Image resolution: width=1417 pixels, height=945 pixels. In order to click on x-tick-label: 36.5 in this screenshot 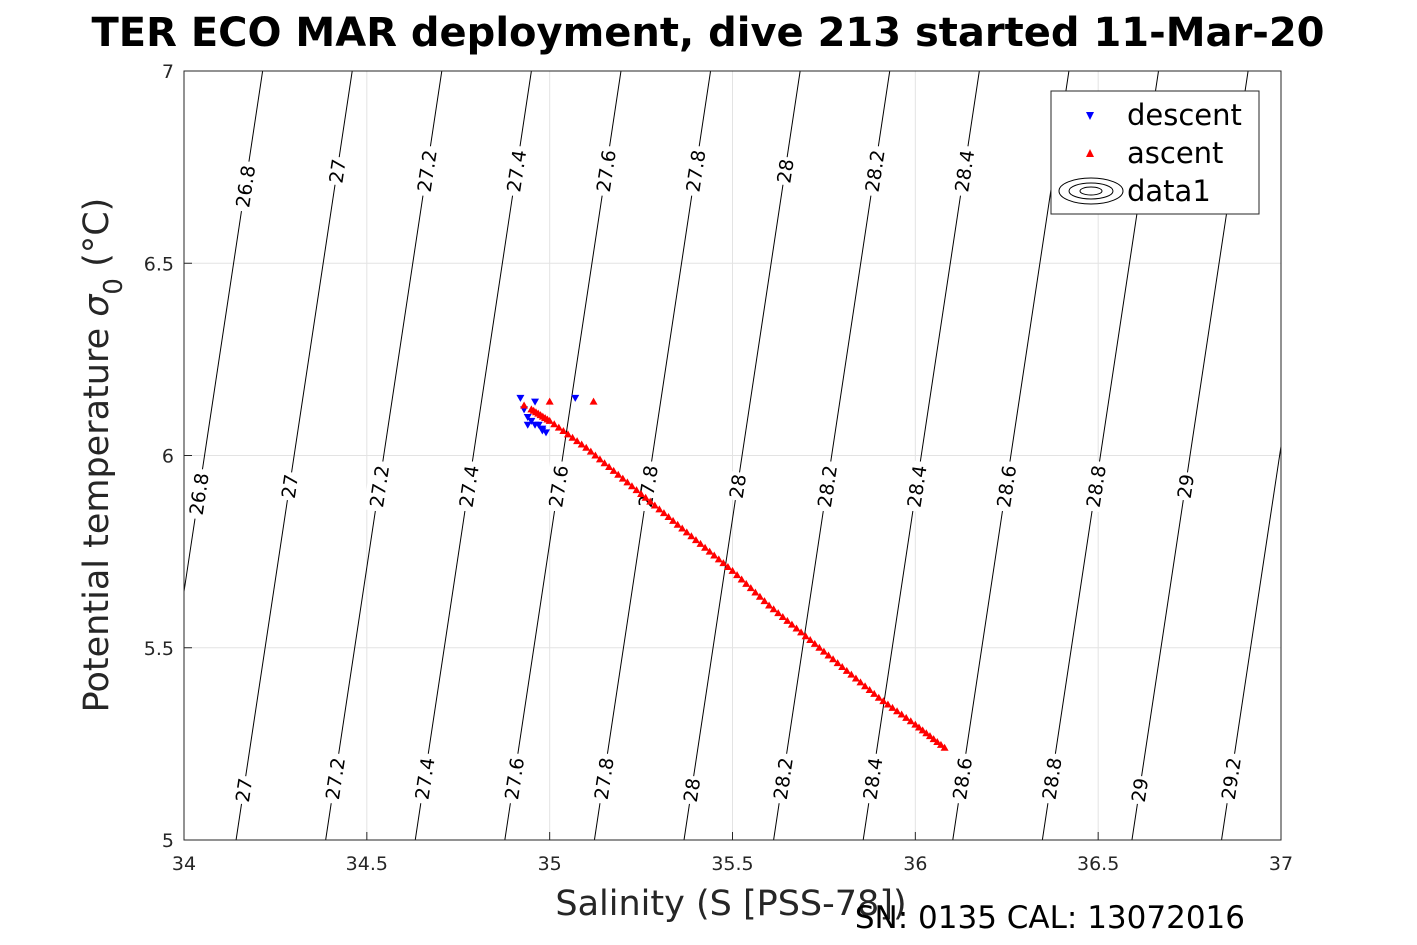, I will do `click(1098, 864)`.